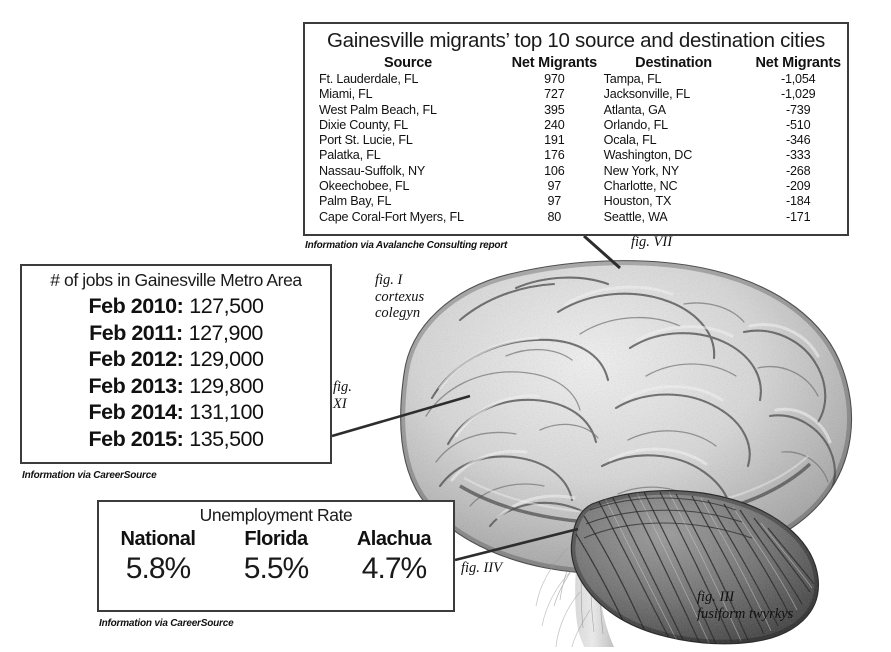  What do you see at coordinates (652, 242) in the screenshot?
I see `figure-label-vii: fig. VII` at bounding box center [652, 242].